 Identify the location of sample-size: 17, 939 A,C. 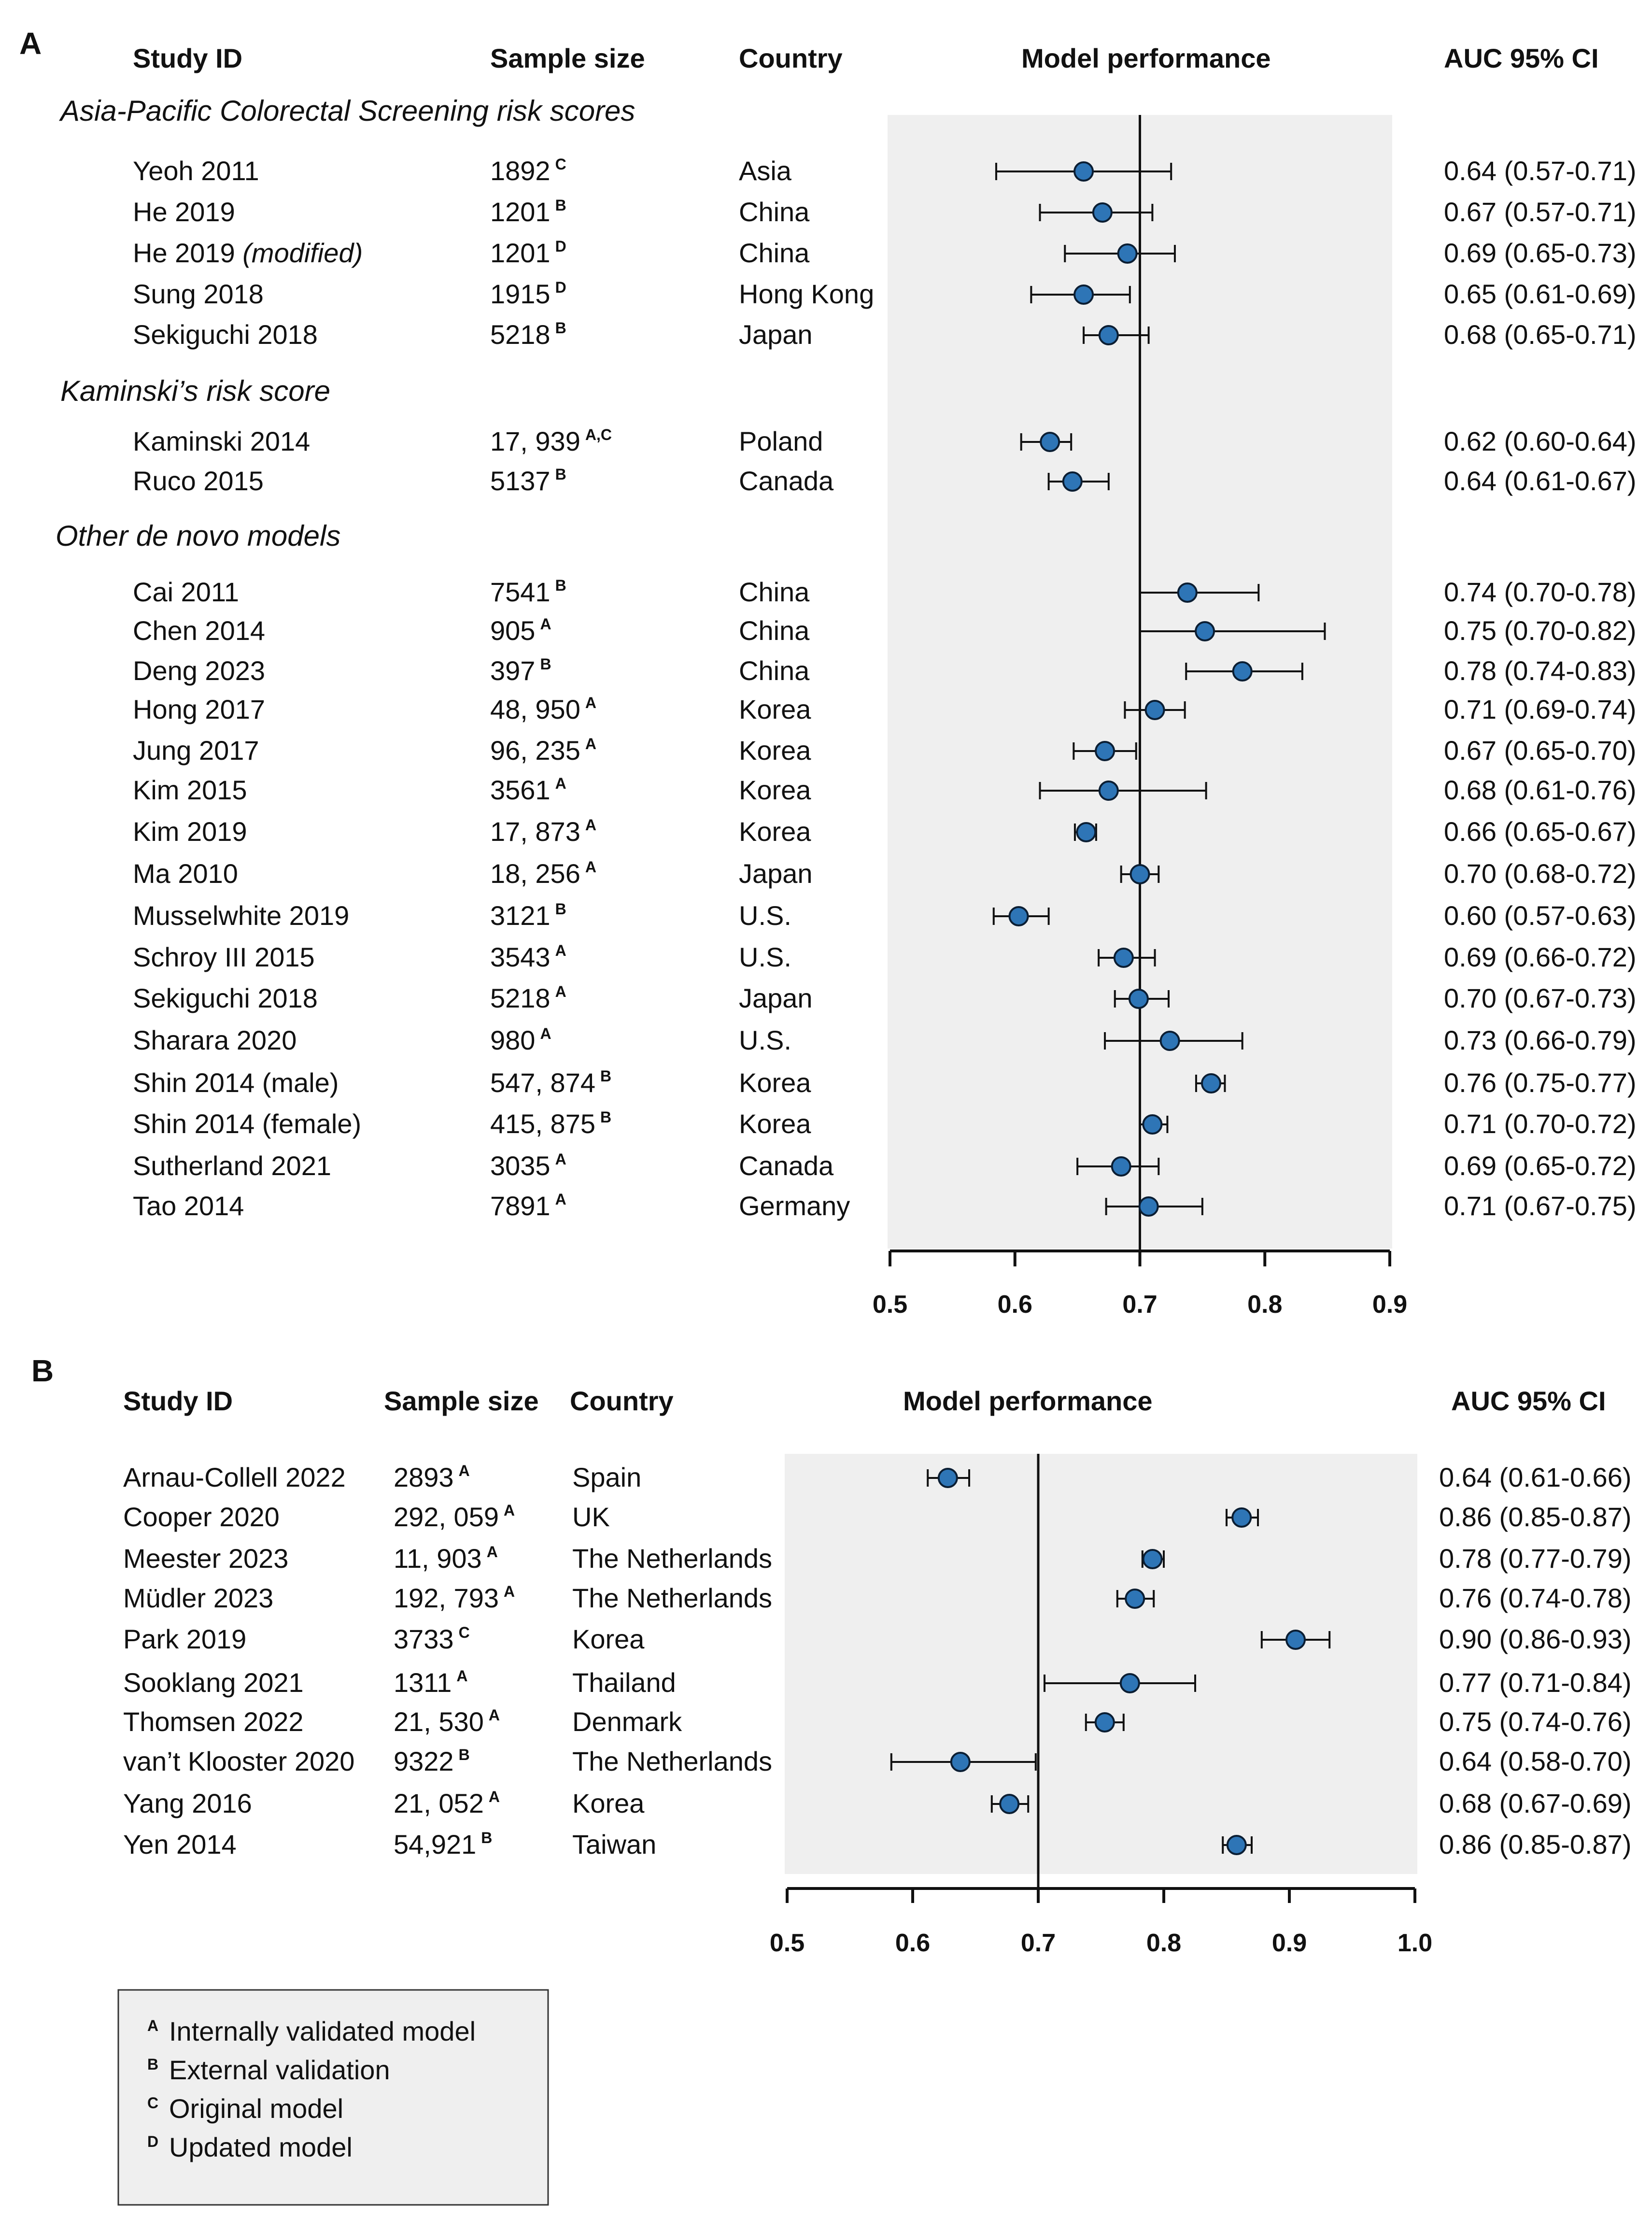
(551, 441).